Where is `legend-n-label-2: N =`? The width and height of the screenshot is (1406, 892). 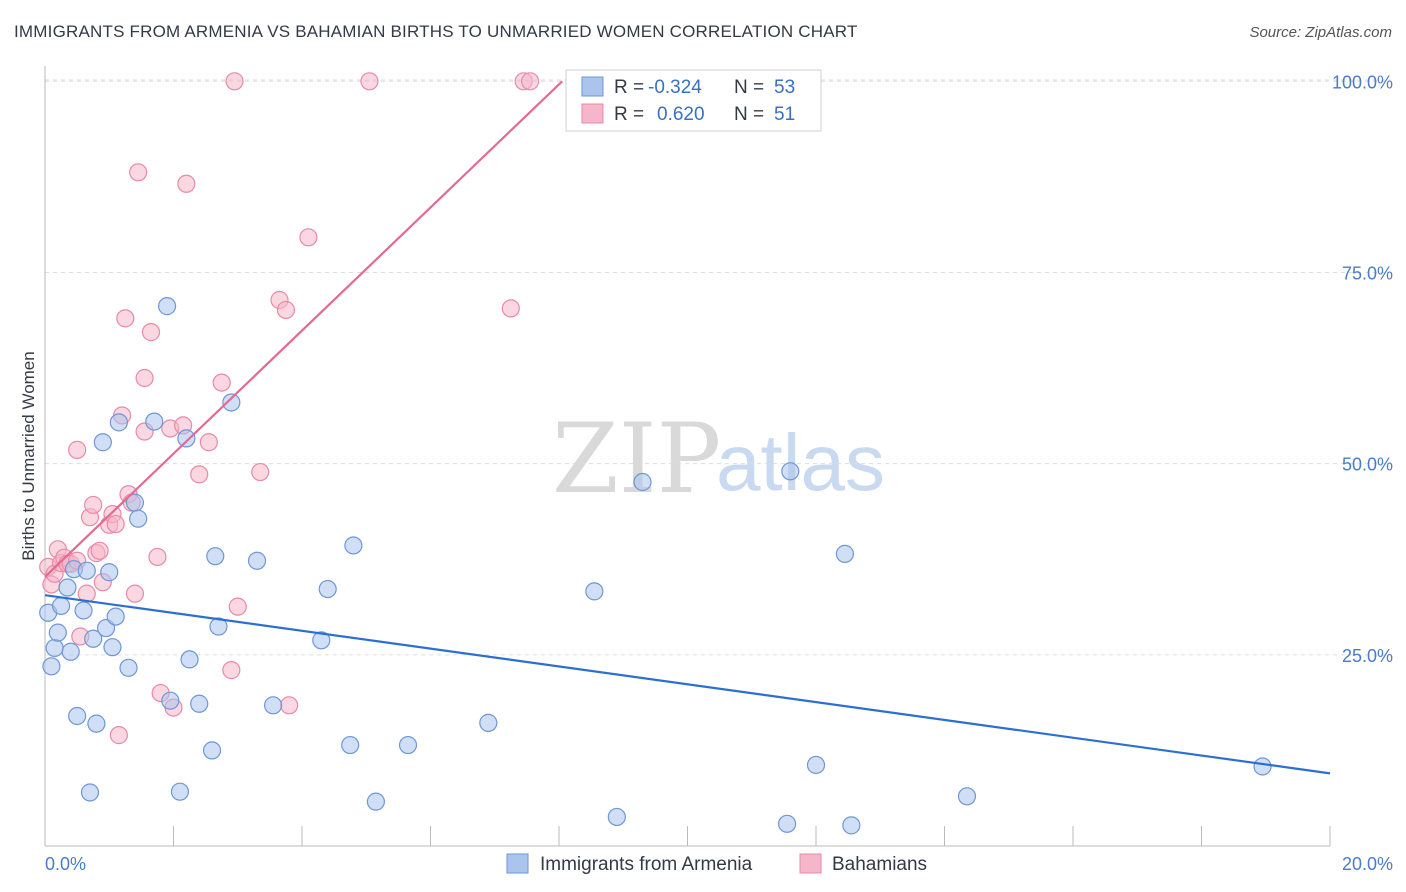 legend-n-label-2: N = is located at coordinates (749, 114).